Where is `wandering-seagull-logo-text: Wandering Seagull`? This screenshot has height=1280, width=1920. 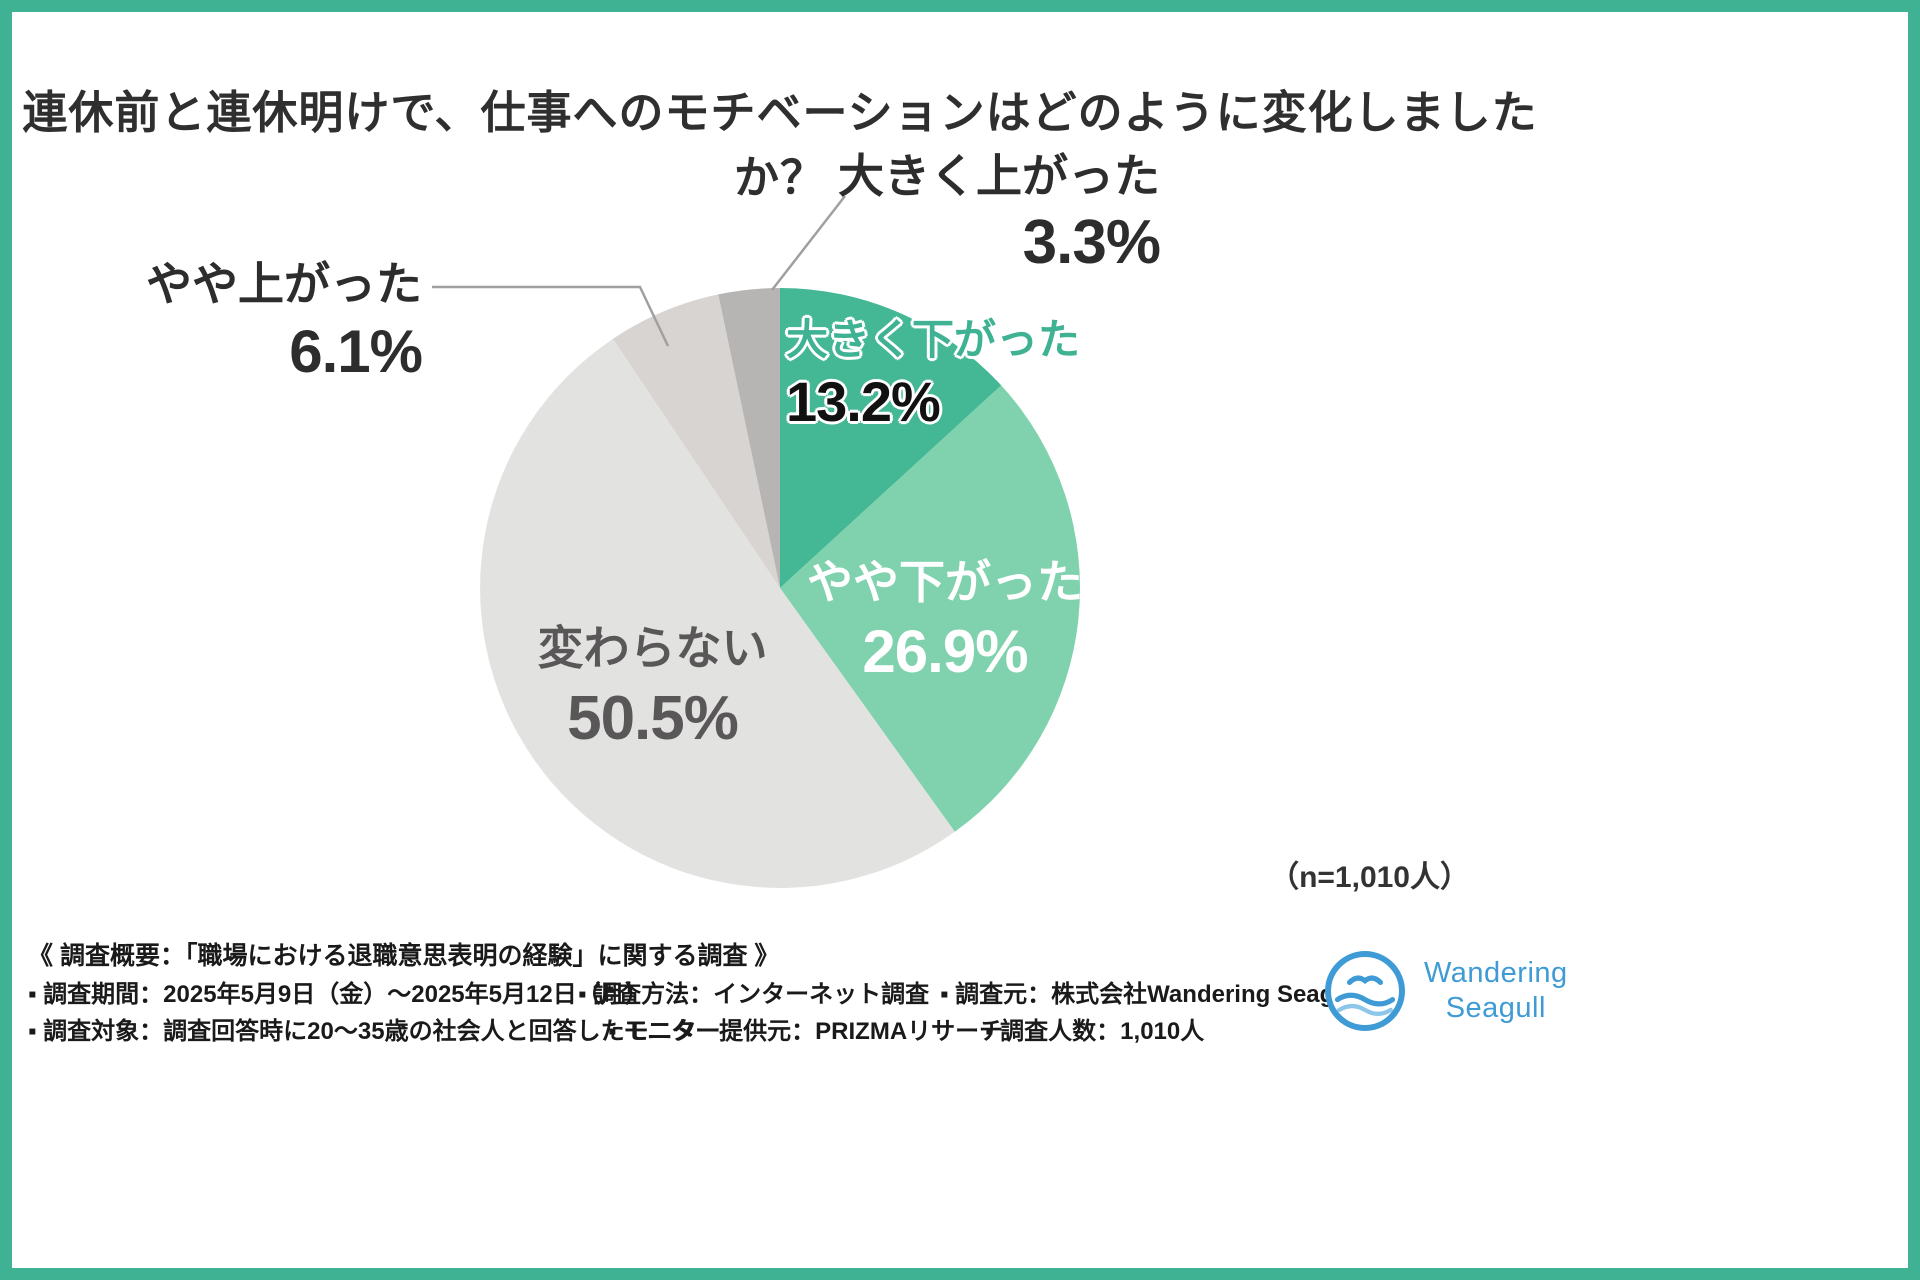
wandering-seagull-logo-text: Wandering Seagull is located at coordinates (1496, 991).